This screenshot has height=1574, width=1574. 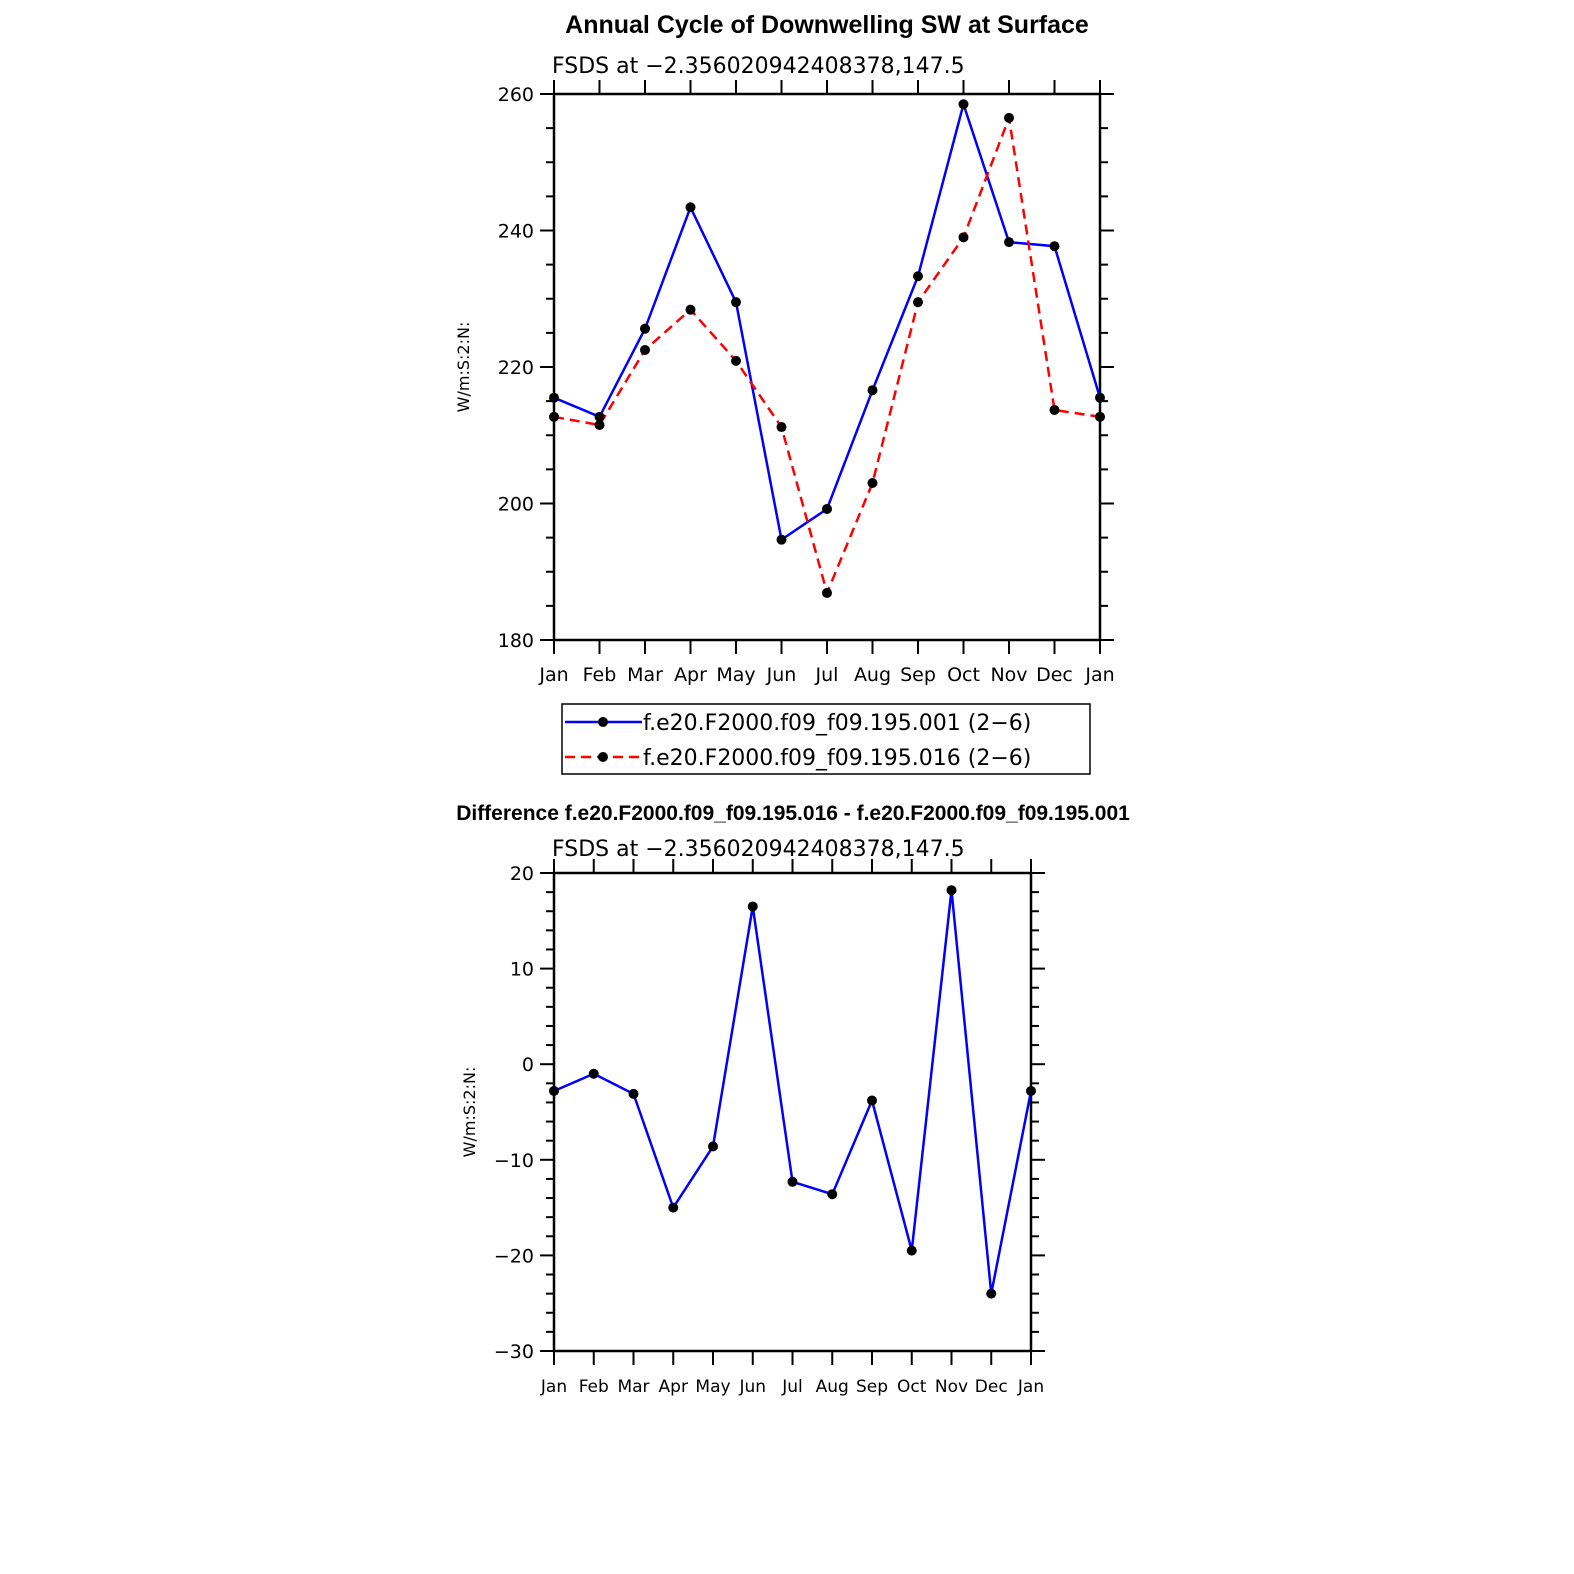 I want to click on chart1-subtitle: FSDS at −2.356020942408378,147.5, so click(x=758, y=66).